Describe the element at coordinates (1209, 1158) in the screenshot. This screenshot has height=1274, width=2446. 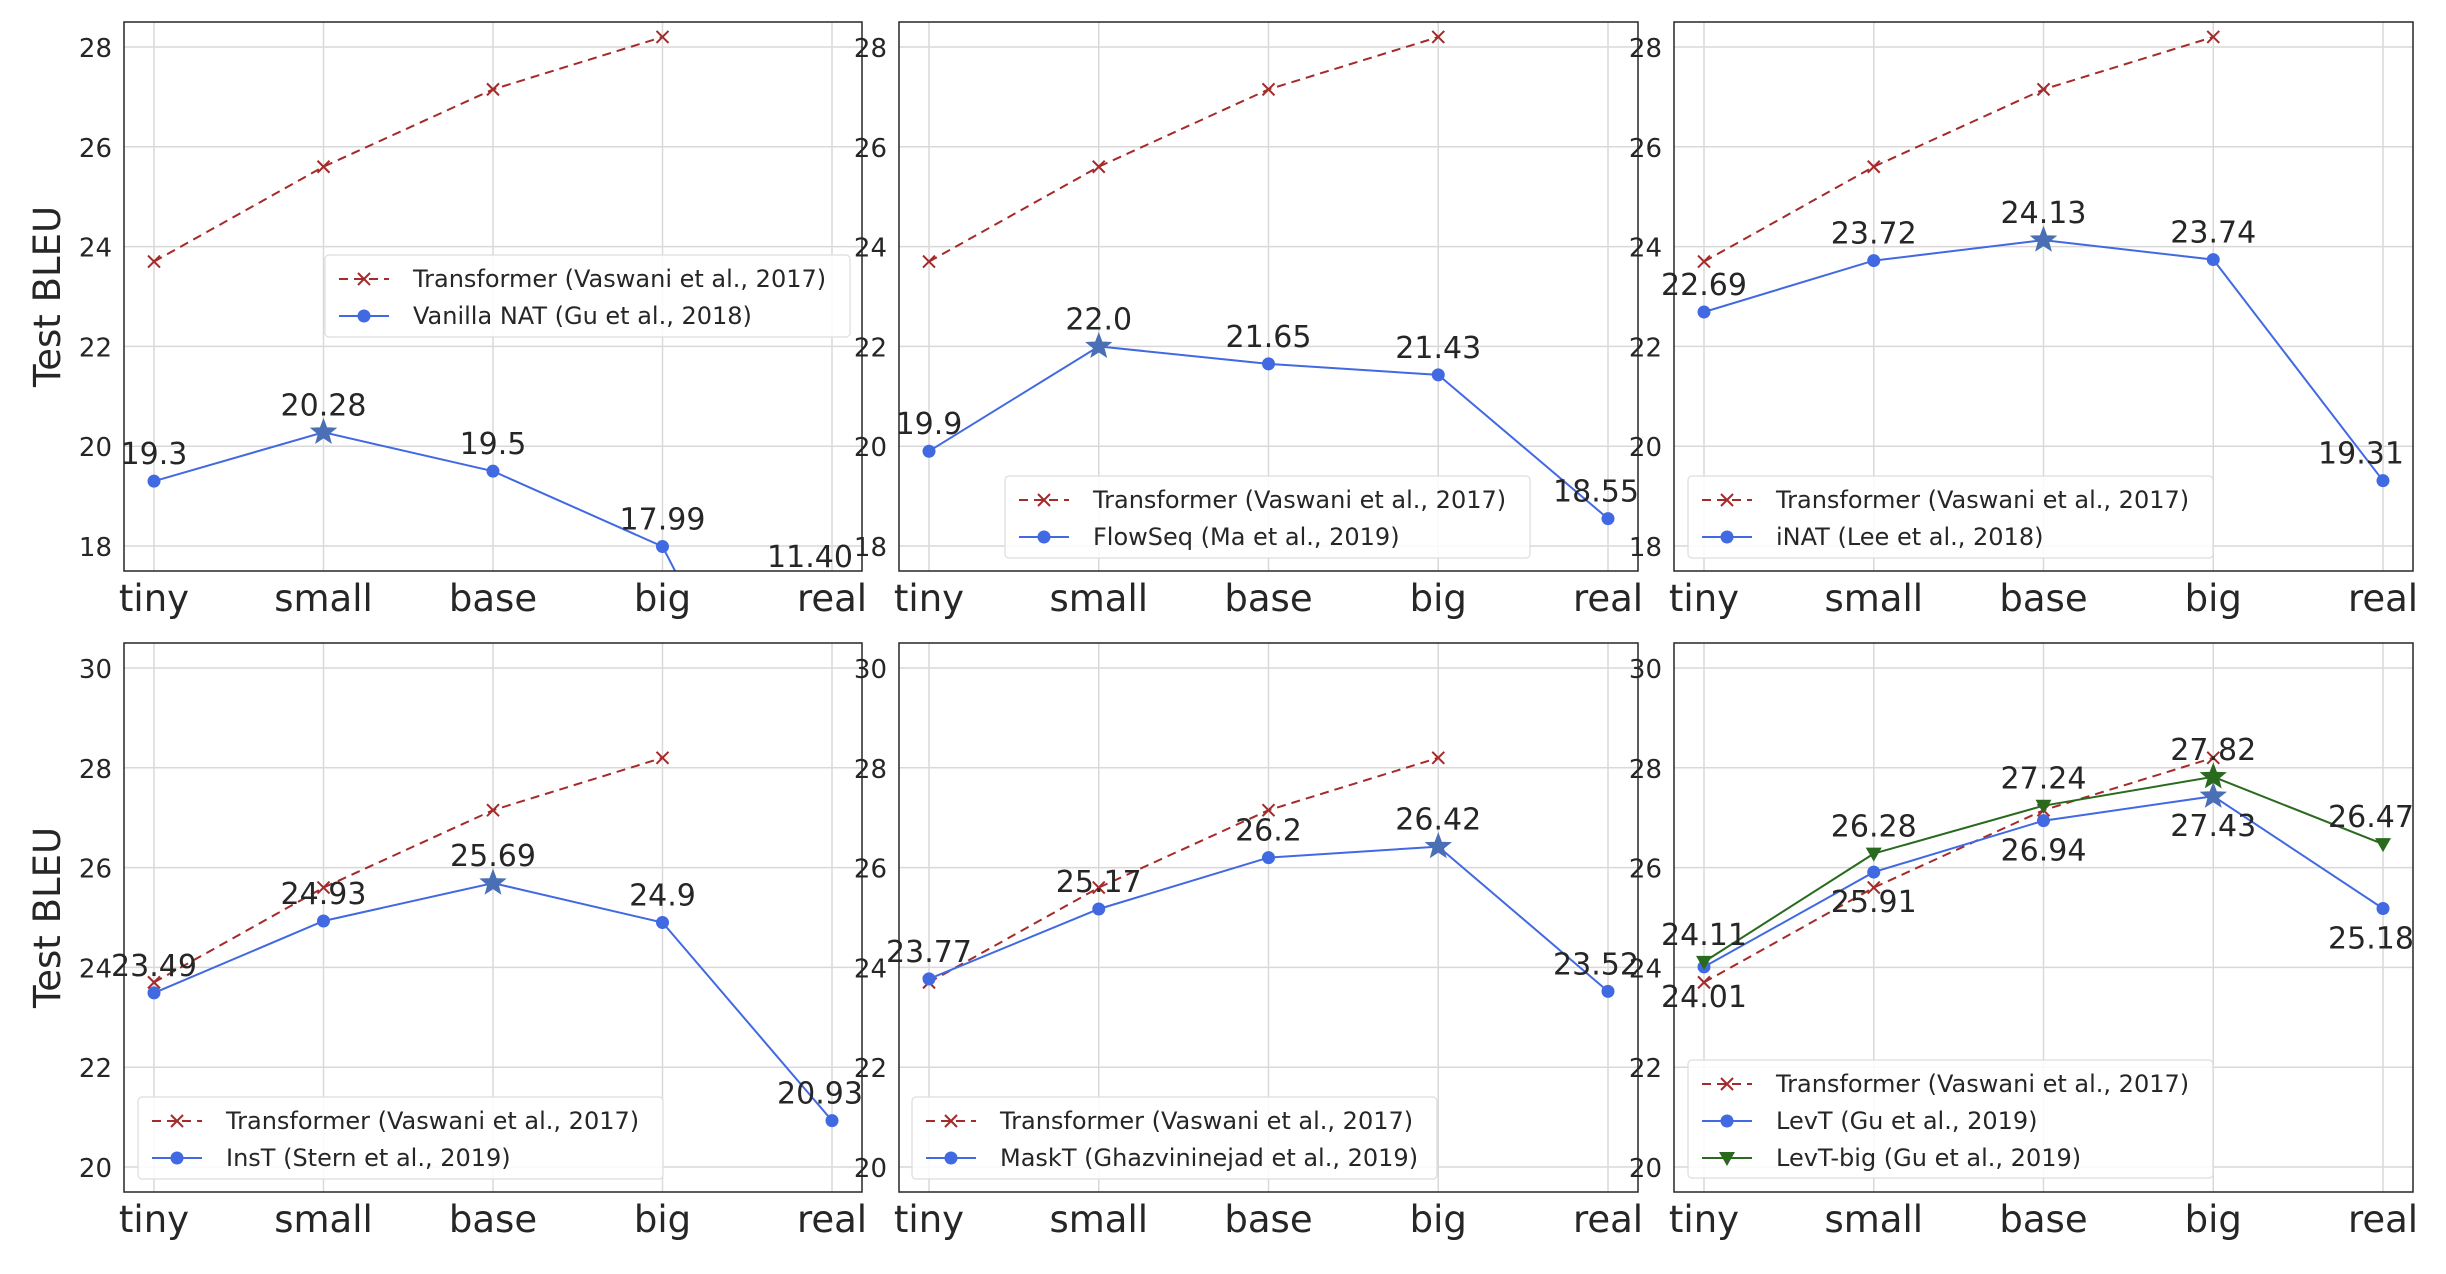
I see `legend-label: MaskT (Ghazvininejad et al., 2019)` at that location.